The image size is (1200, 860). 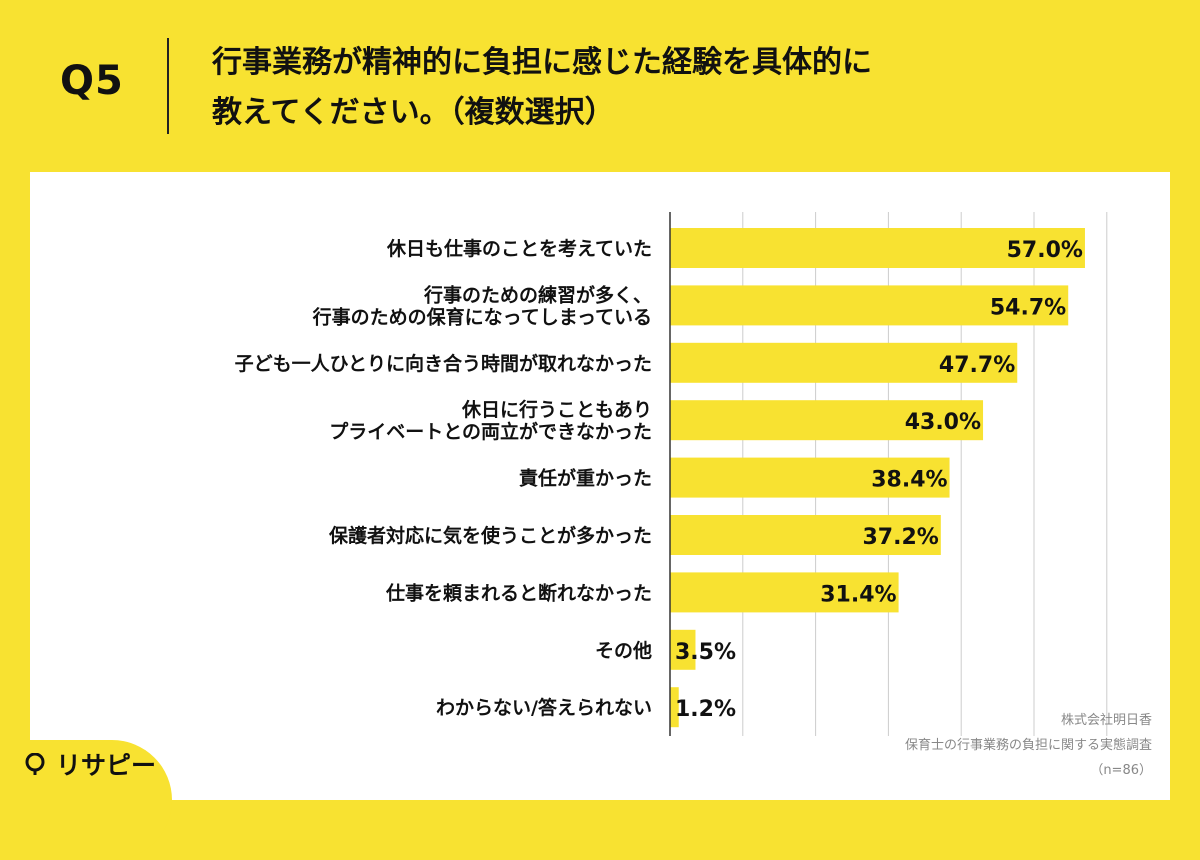 What do you see at coordinates (705, 709) in the screenshot?
I see `data-label: 1.2%` at bounding box center [705, 709].